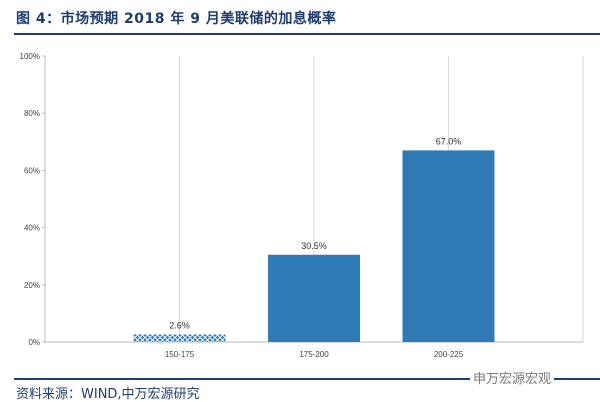  What do you see at coordinates (30, 56) in the screenshot?
I see `y-tick-label: 100%` at bounding box center [30, 56].